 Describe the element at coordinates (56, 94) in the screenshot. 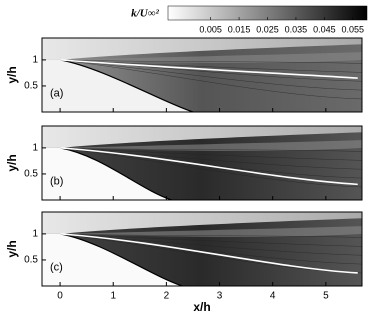

I see `panel-label: (a)` at that location.